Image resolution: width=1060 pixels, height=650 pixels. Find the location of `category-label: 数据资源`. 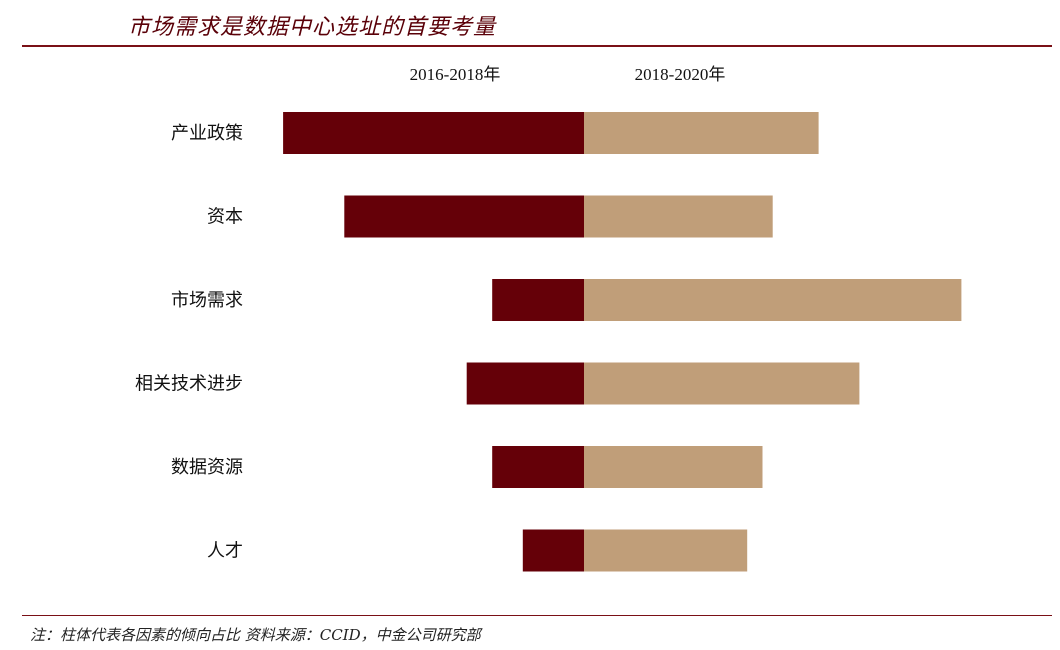

category-label: 数据资源 is located at coordinates (207, 467).